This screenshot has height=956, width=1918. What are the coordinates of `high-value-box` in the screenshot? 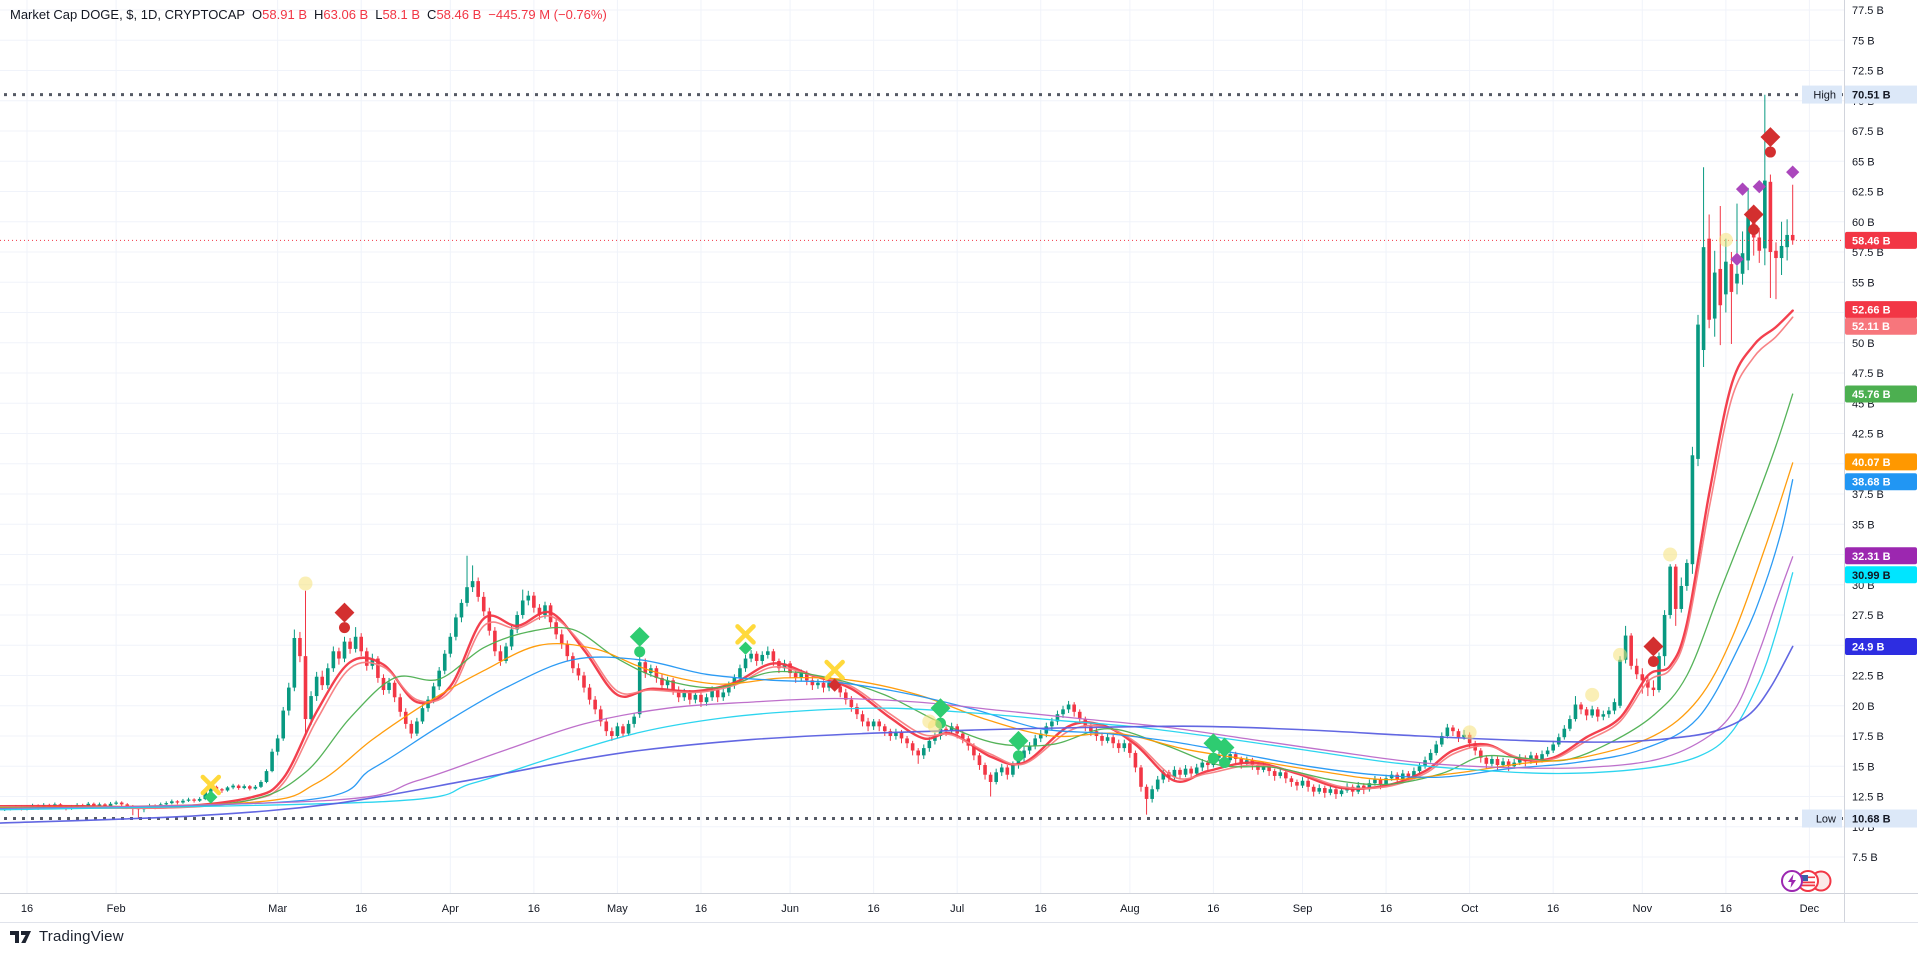 It's located at (1881, 94).